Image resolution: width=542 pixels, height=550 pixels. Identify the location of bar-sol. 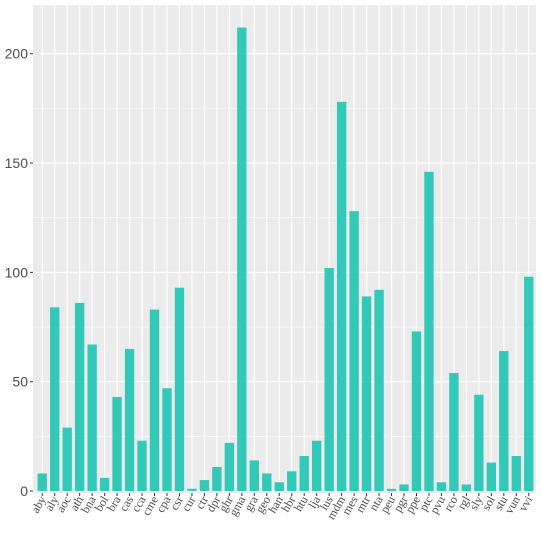
(491, 476).